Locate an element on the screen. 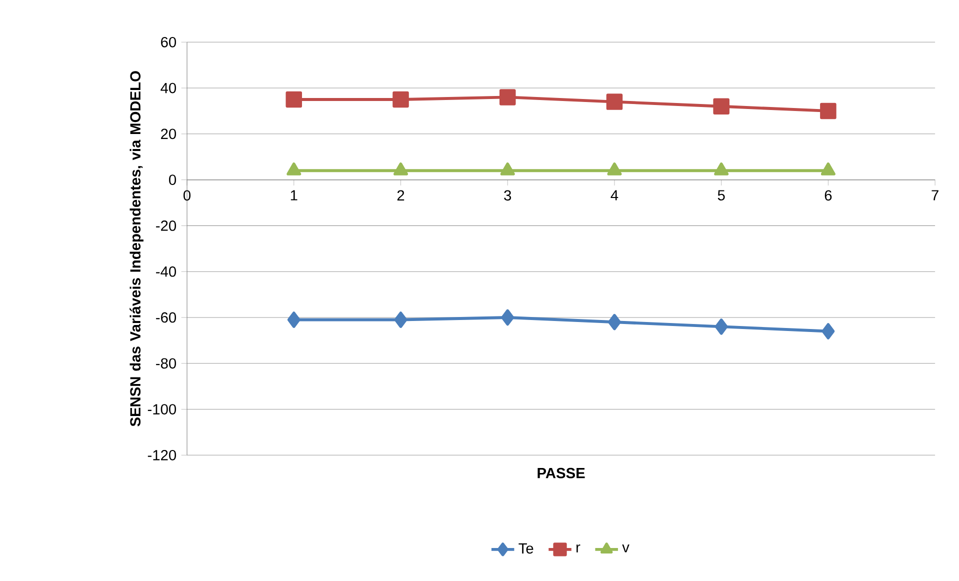 This screenshot has width=959, height=581. x-axis-title: PASSE is located at coordinates (561, 473).